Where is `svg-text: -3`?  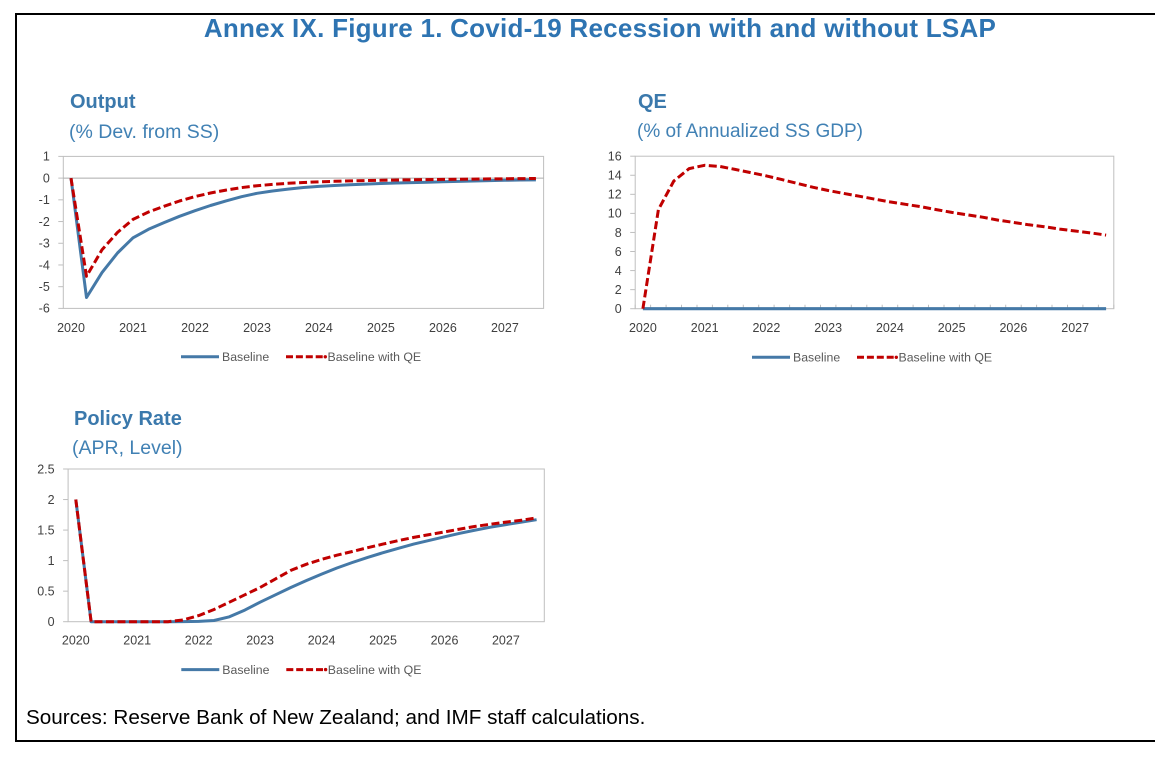 svg-text: -3 is located at coordinates (44, 244).